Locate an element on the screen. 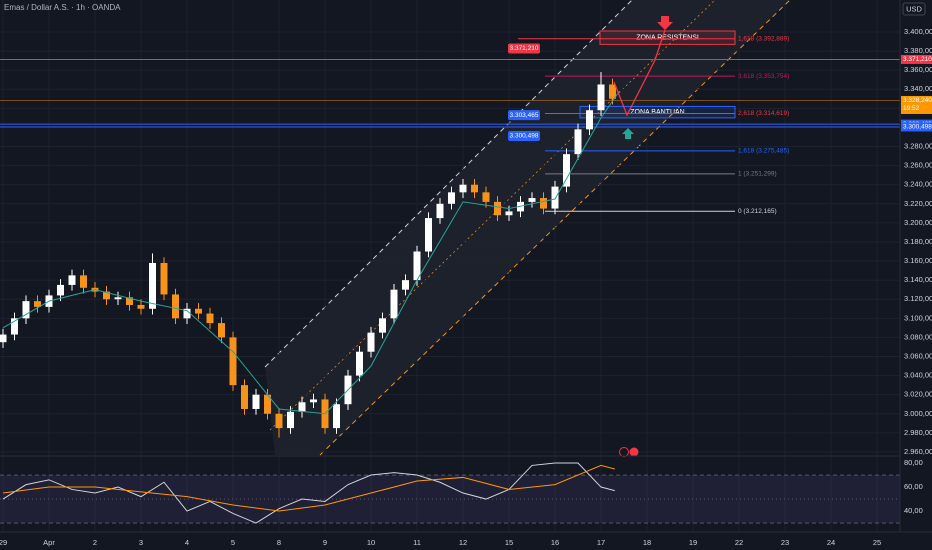  projection-path is located at coordinates (639, 73).